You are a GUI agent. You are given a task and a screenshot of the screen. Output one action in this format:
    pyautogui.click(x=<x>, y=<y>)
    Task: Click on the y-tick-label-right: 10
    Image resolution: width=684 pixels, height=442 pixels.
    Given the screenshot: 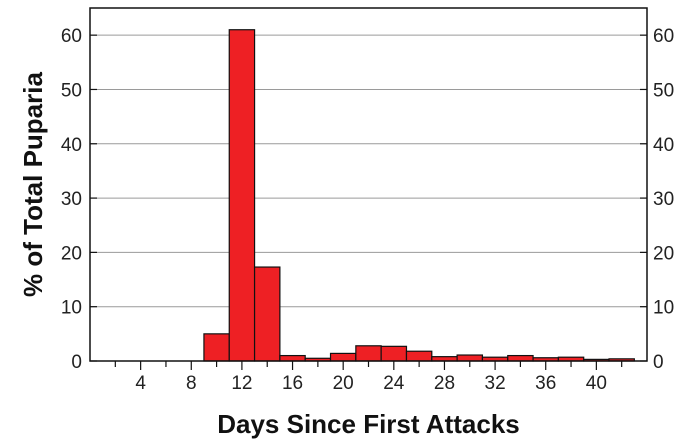 What is the action you would take?
    pyautogui.click(x=663, y=308)
    